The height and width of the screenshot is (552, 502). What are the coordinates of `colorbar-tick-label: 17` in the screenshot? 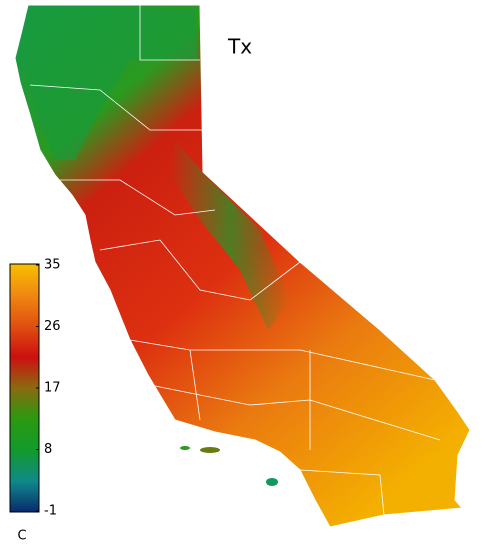 It's located at (52, 388).